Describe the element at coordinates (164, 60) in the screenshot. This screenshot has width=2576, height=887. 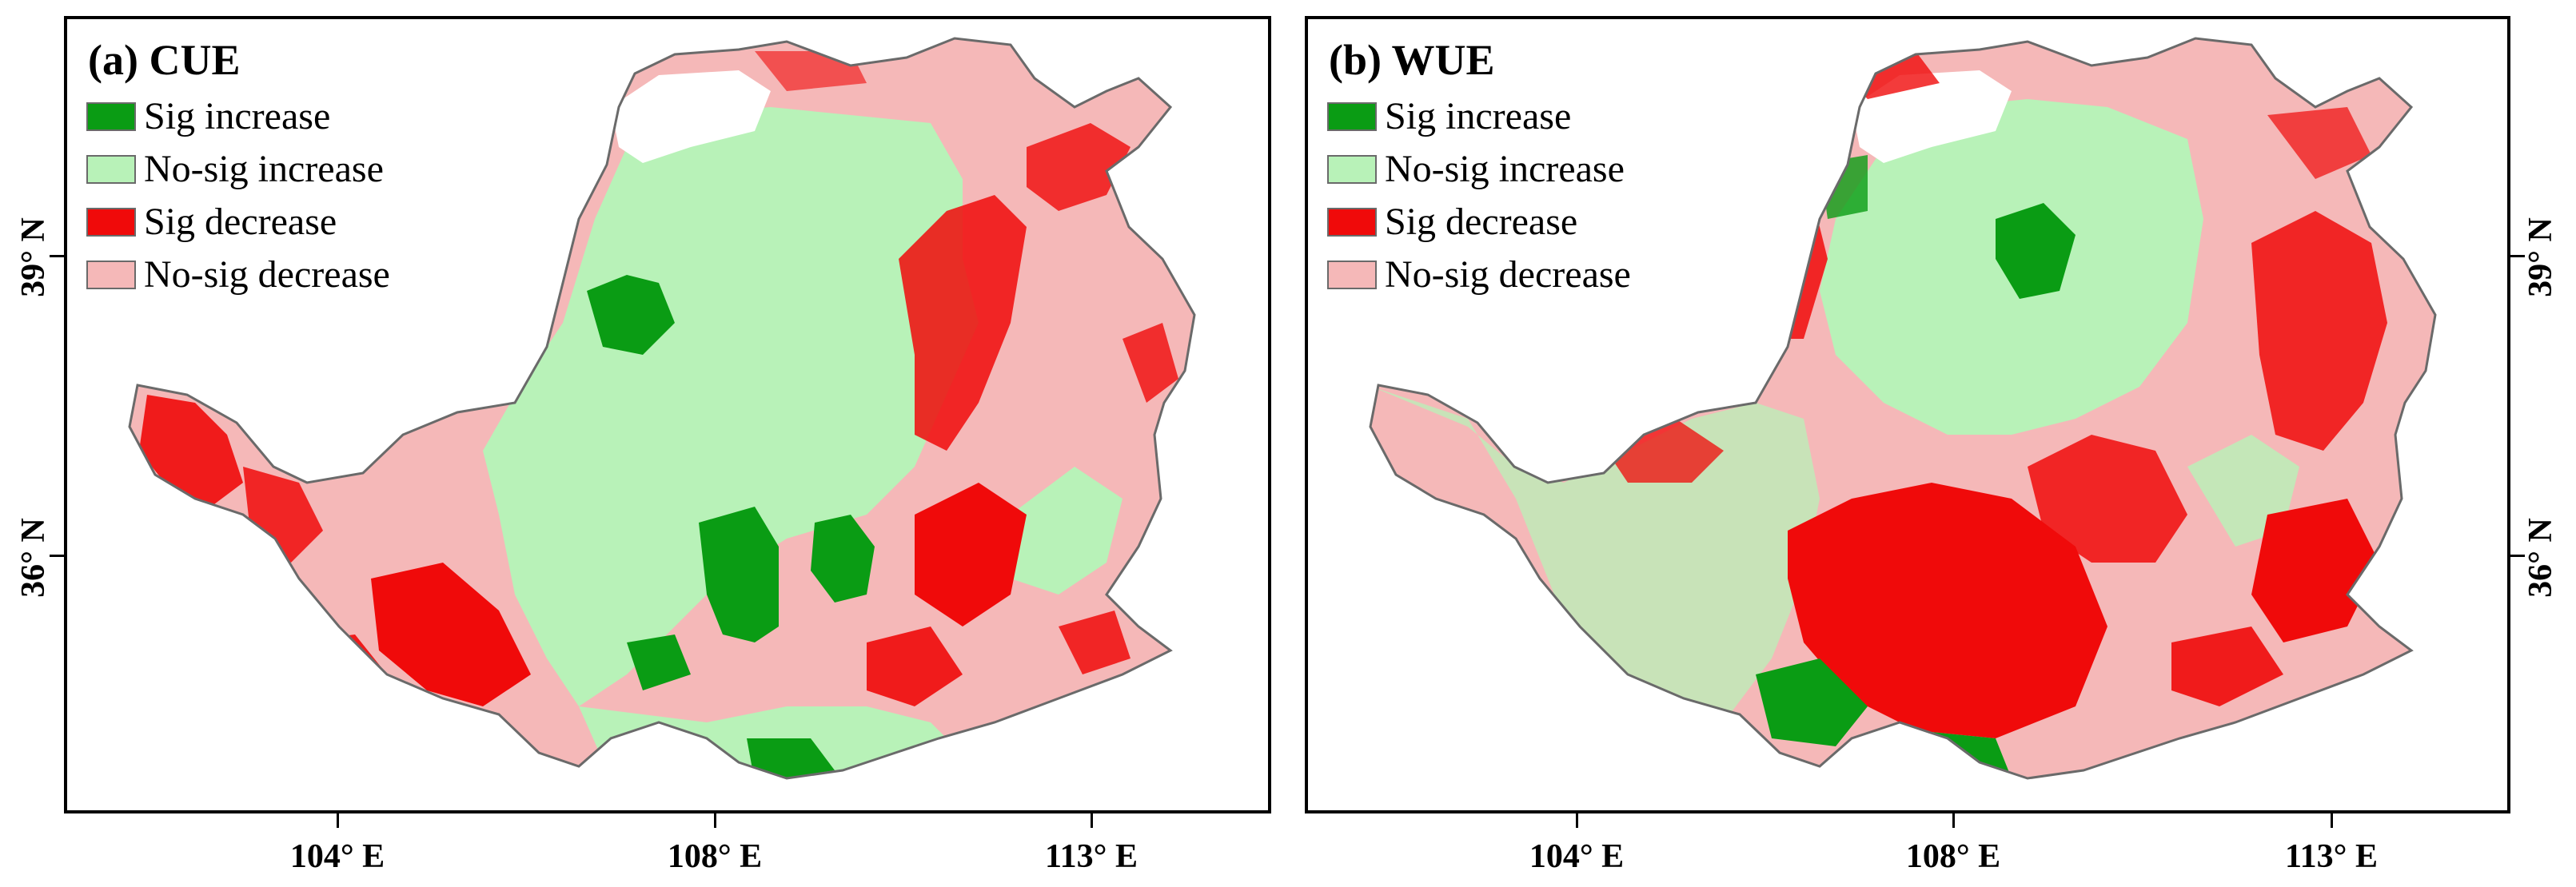
I see `panel-title-cue: (a) CUE` at that location.